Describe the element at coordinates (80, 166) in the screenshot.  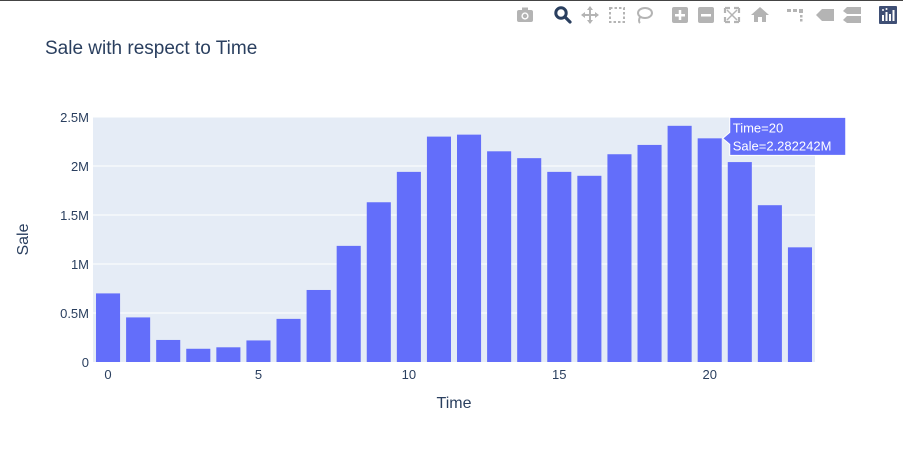
I see `y-tick-label: 2M` at that location.